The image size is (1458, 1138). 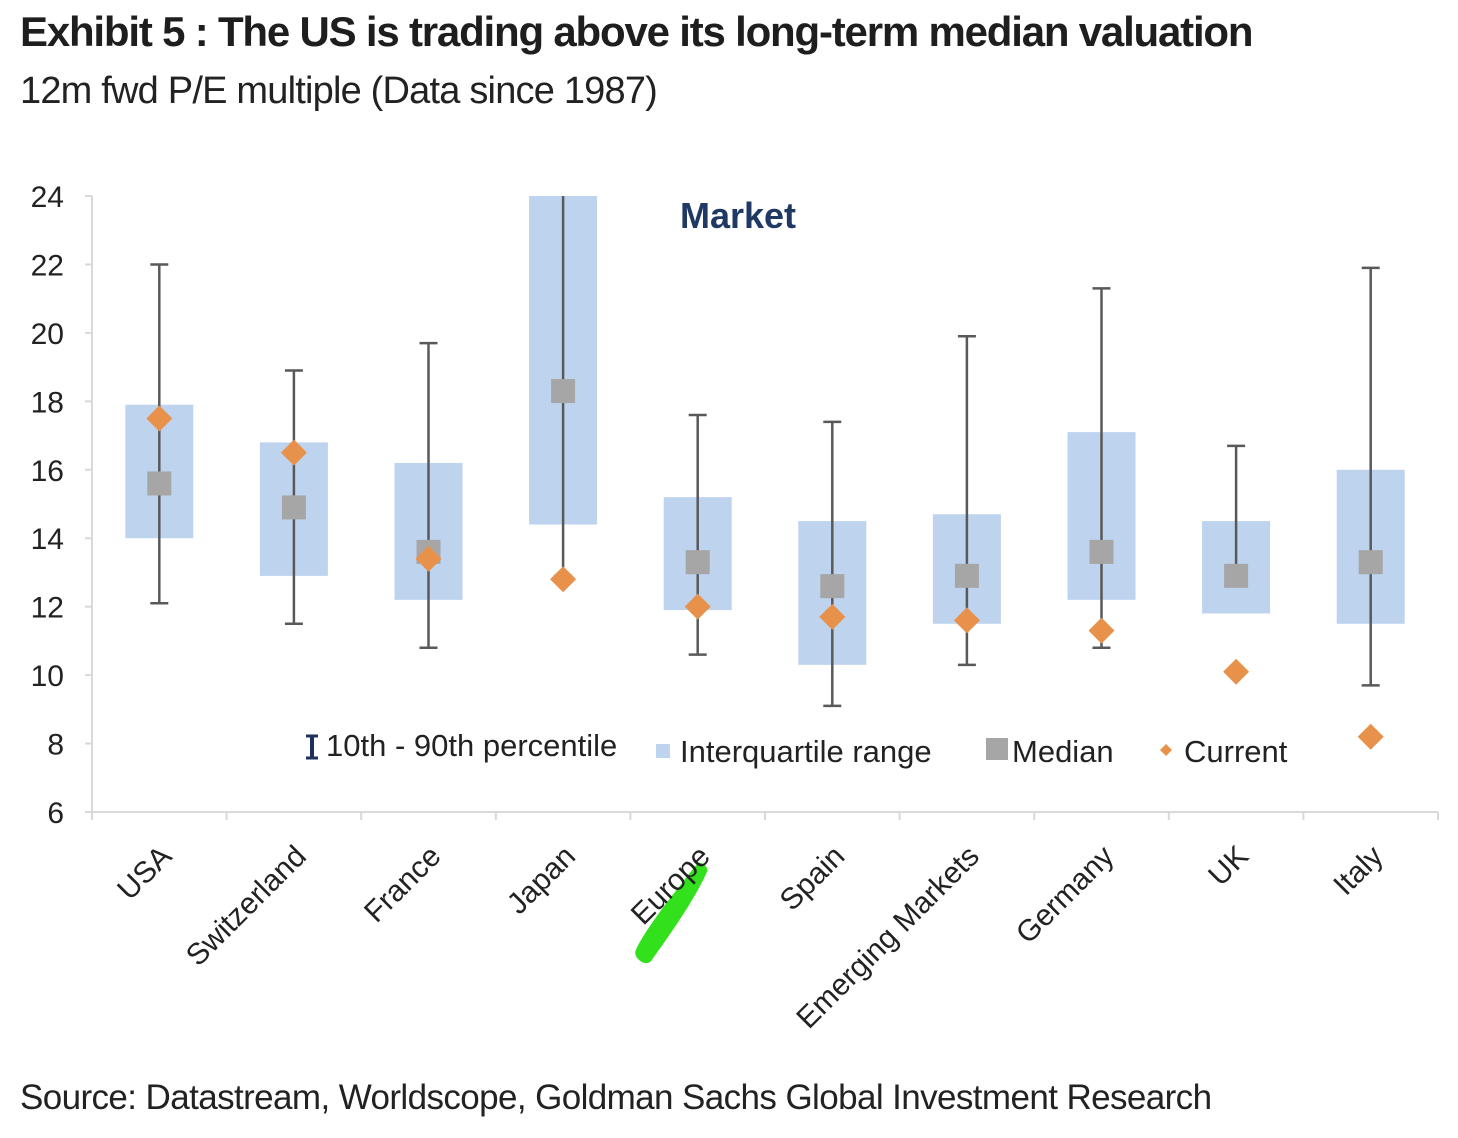 What do you see at coordinates (806, 751) in the screenshot?
I see `legend-iqr-label: Interquartile range` at bounding box center [806, 751].